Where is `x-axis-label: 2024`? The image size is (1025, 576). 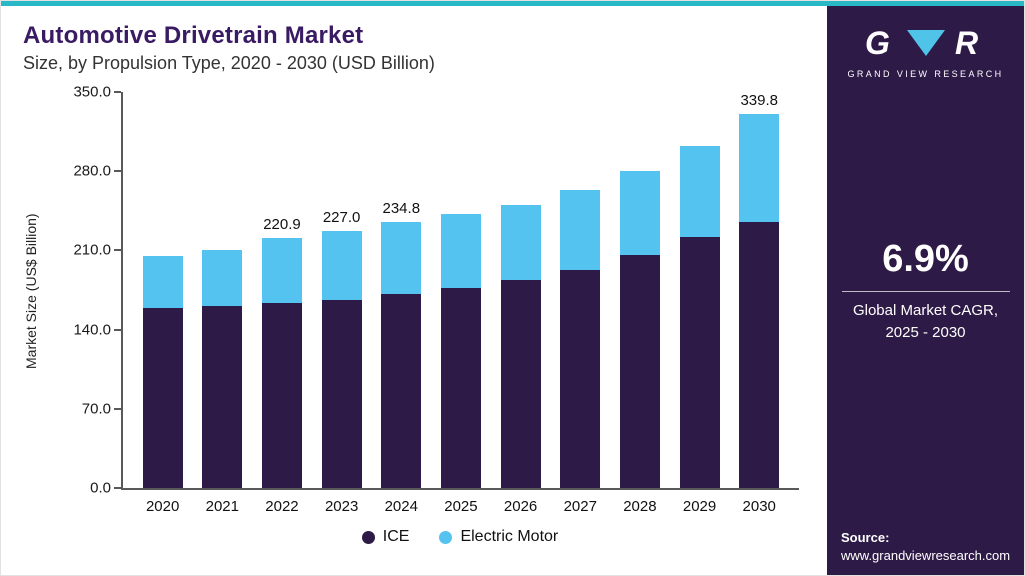
x-axis-label: 2024 is located at coordinates (401, 506).